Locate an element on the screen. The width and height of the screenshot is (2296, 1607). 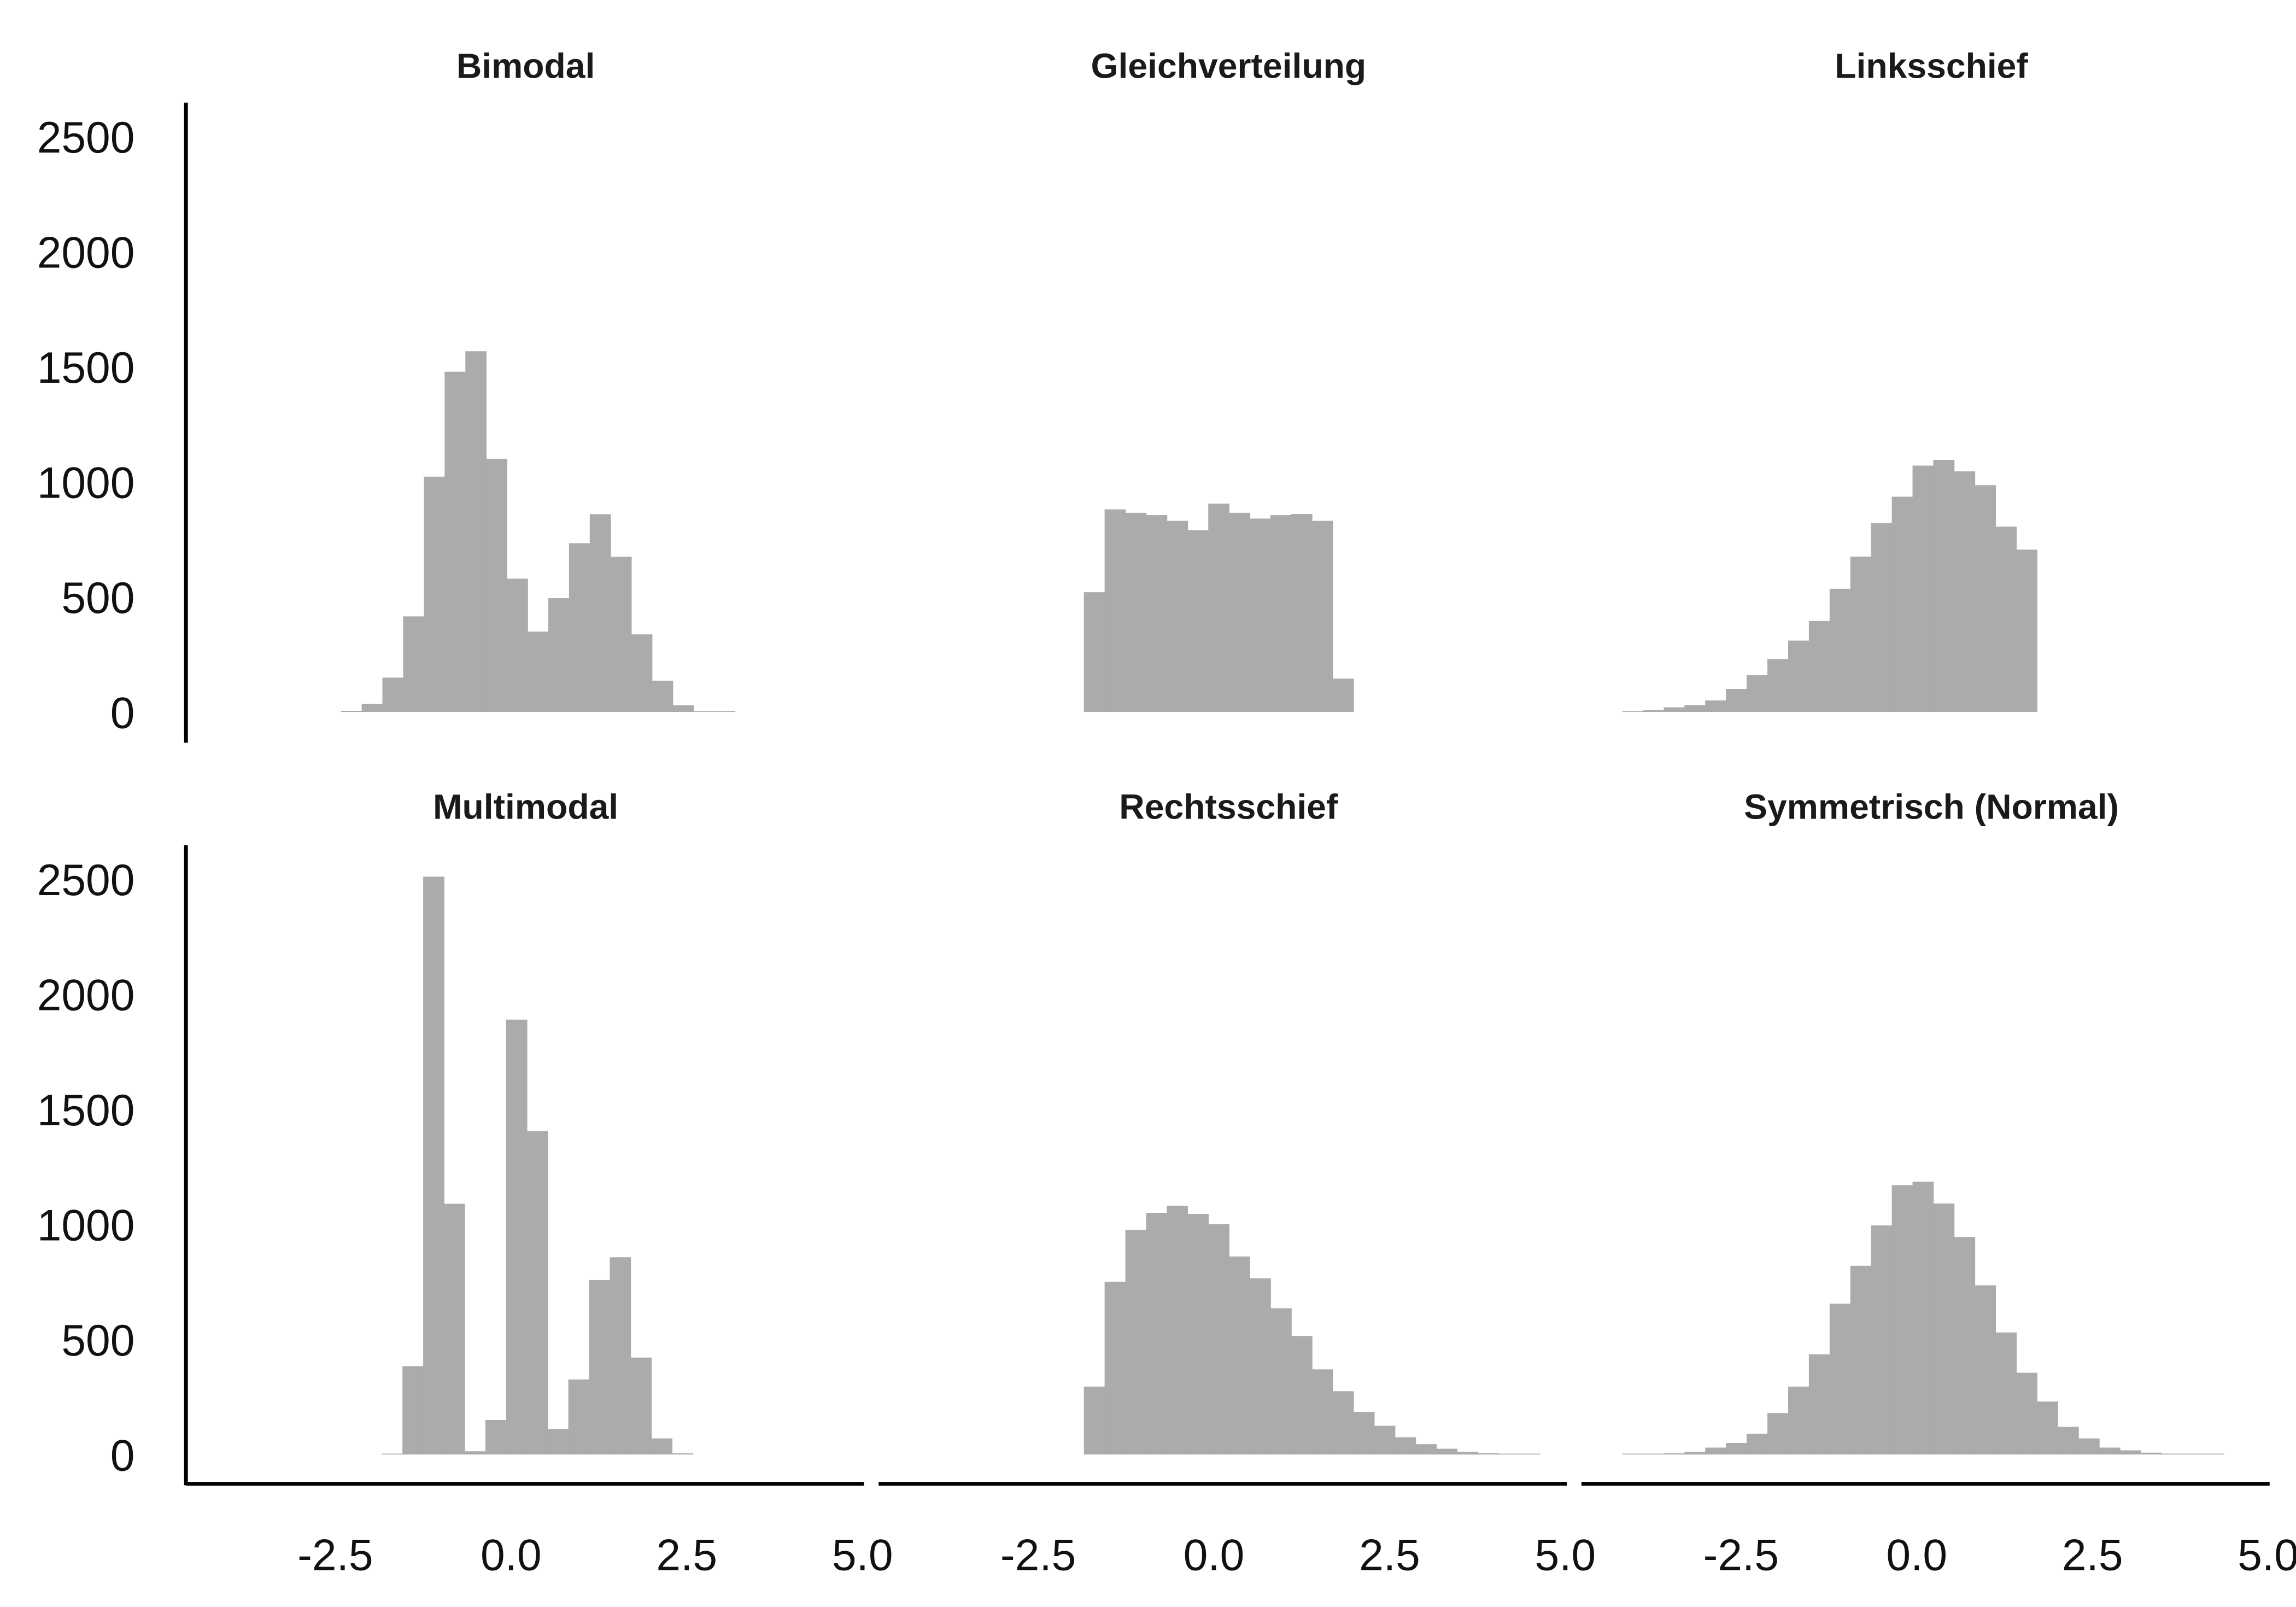
y-tick-label: 1000 is located at coordinates (86, 1225).